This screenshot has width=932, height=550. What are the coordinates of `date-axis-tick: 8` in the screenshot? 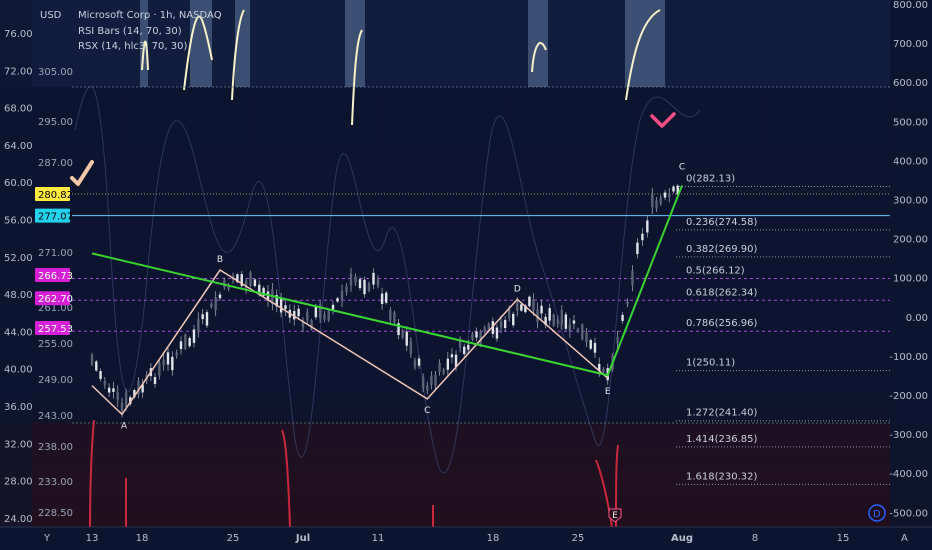 It's located at (755, 538).